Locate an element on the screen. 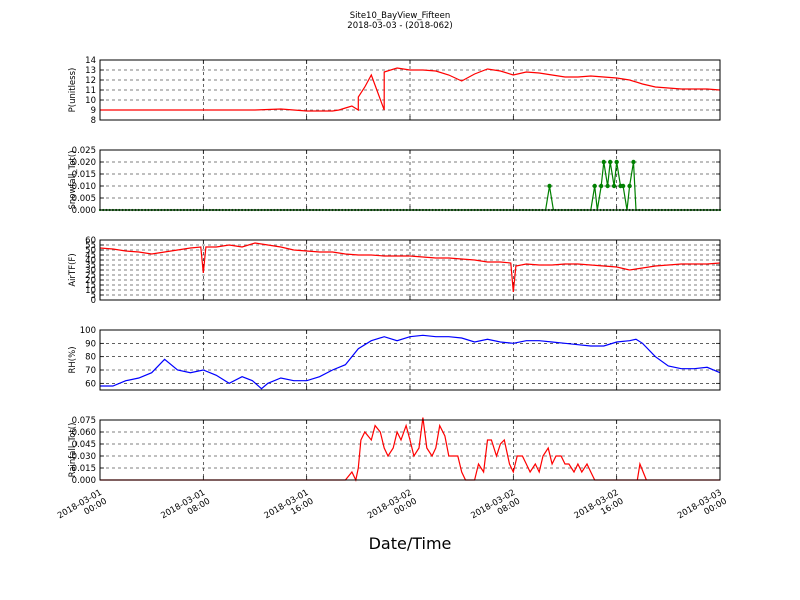 The height and width of the screenshot is (600, 800). panel-2-ytick-label: 0.005 is located at coordinates (84, 199).